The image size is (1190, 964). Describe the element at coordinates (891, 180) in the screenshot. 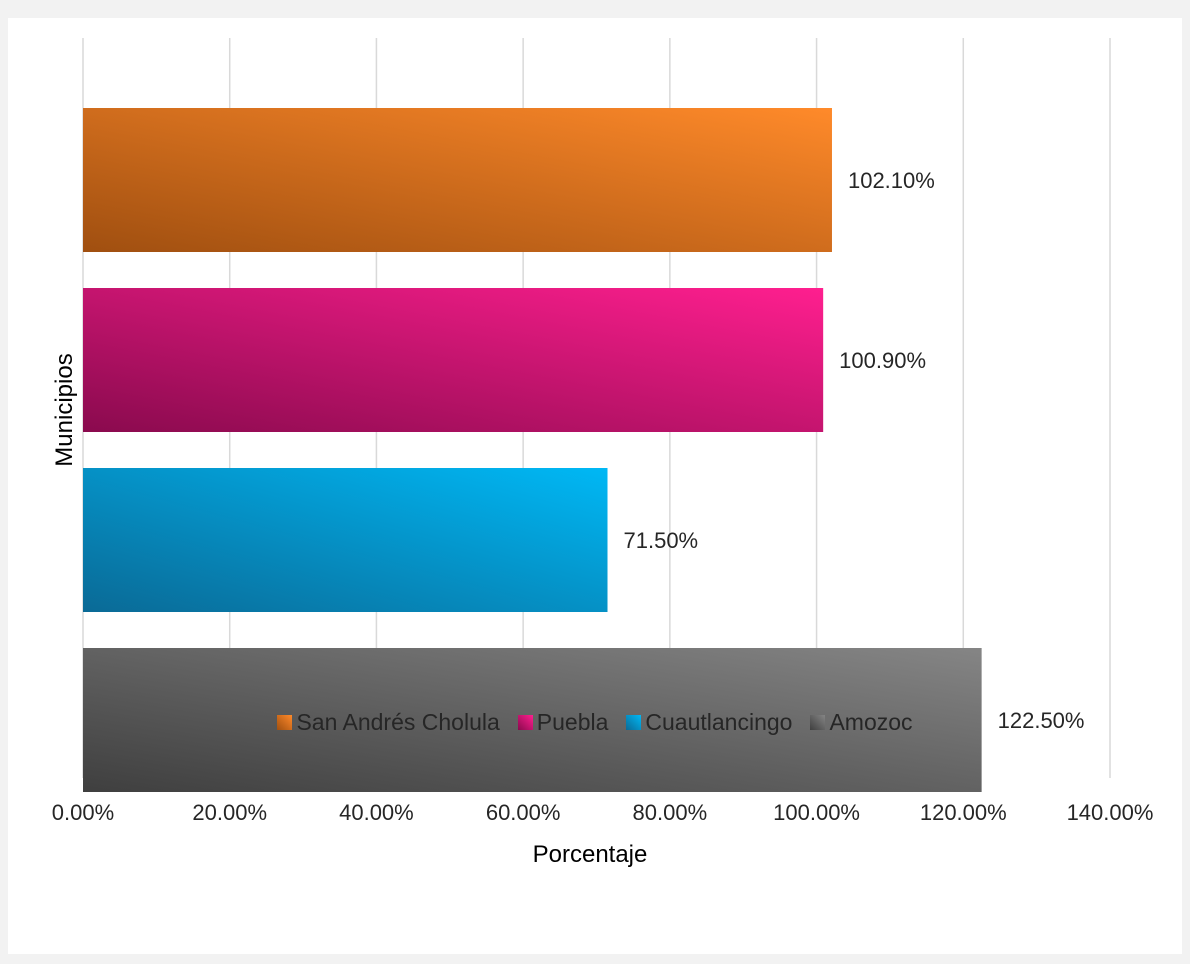

I see `data-label: 102.10%` at that location.